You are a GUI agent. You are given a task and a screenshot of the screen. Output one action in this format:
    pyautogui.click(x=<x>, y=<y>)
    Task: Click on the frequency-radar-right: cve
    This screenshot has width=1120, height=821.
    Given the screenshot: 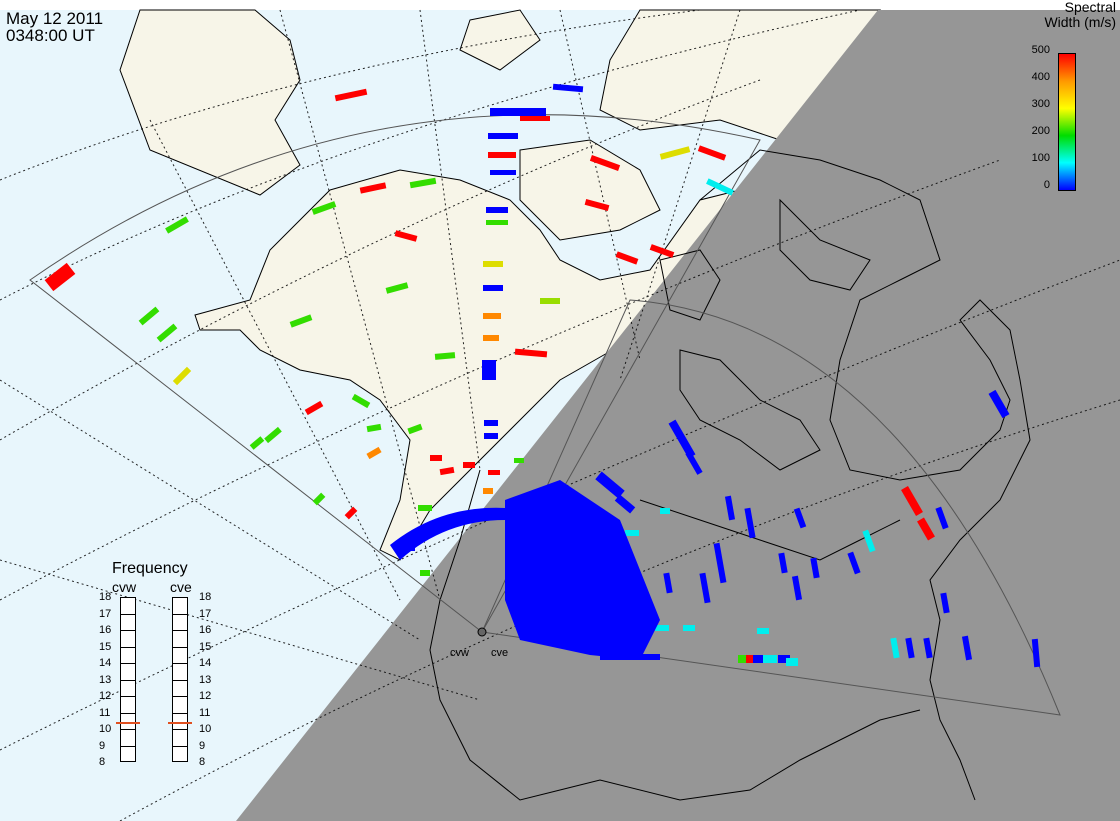 What is the action you would take?
    pyautogui.click(x=181, y=587)
    